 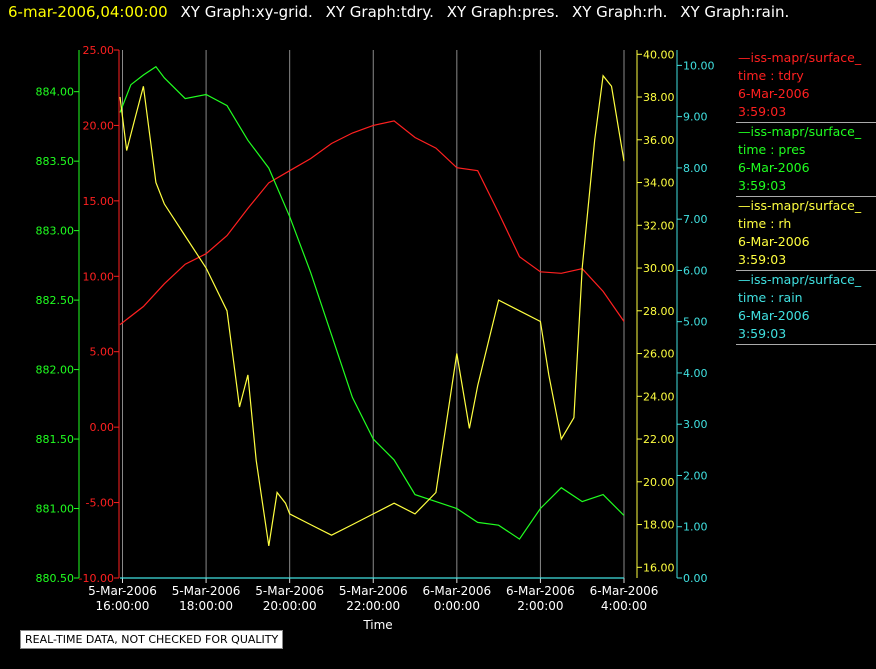 I want to click on tdry-tick-label: 25.00, so click(x=99, y=50).